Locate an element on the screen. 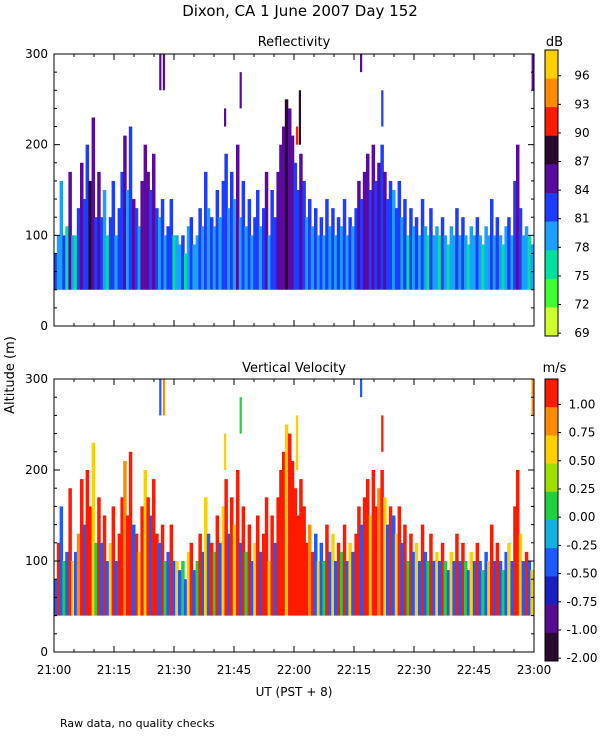 Image resolution: width=600 pixels, height=750 pixels. y-tick-label: 0 is located at coordinates (44, 326).